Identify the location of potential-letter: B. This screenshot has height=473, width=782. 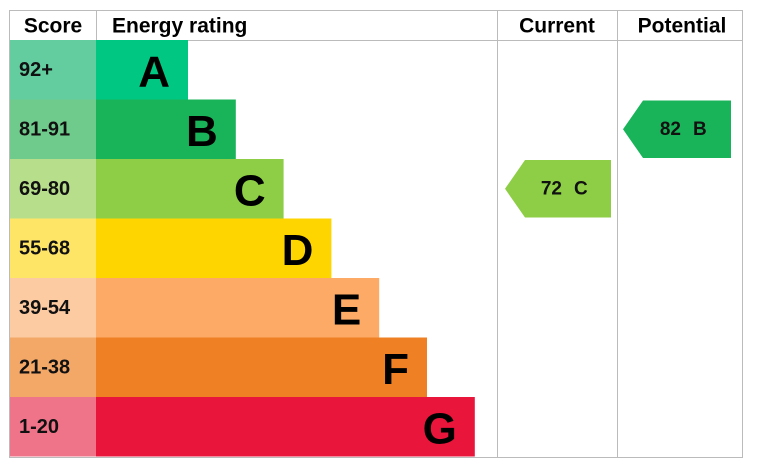
(700, 129).